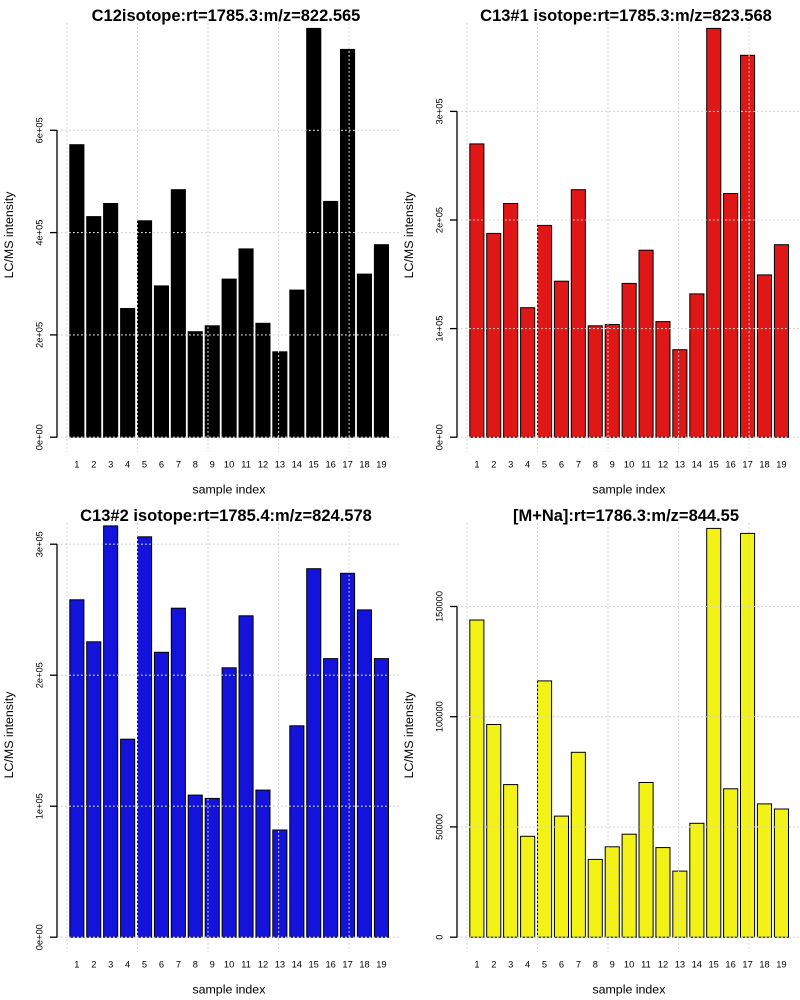 The image size is (800, 1000). I want to click on svg-text: 0, so click(439, 937).